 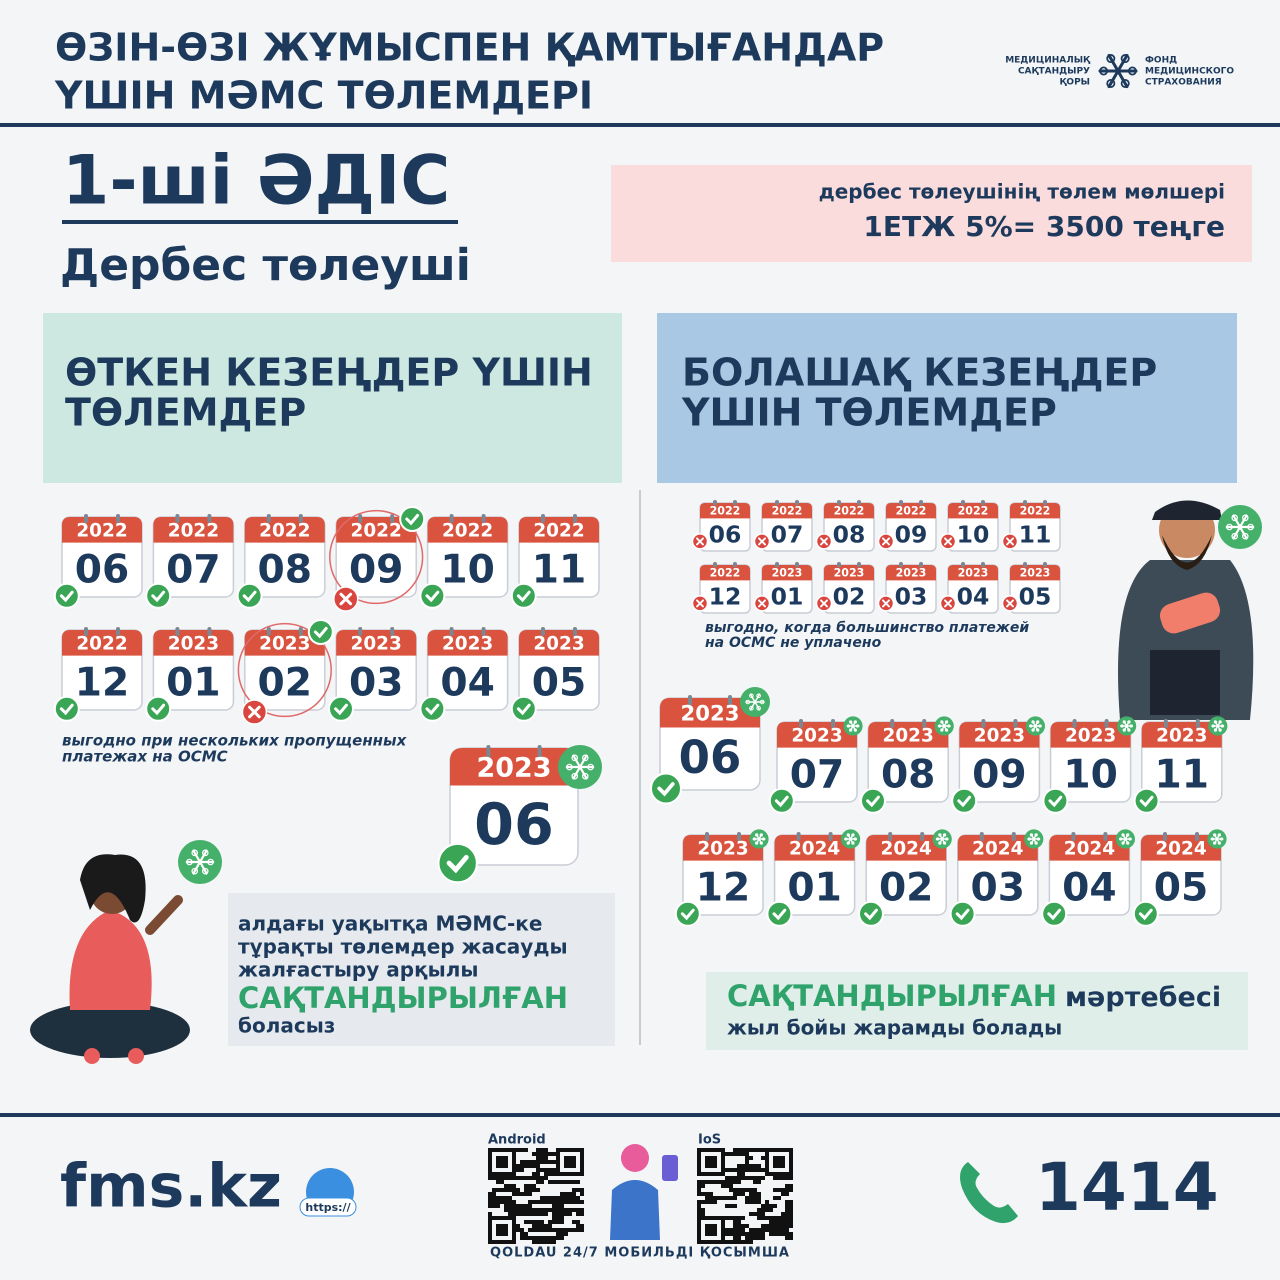 What do you see at coordinates (469, 48) in the screenshot?
I see `header-title: ӨЗІН-ӨЗІ ЖҰМЫСПЕН ҚАМТЫҒАНДАР` at bounding box center [469, 48].